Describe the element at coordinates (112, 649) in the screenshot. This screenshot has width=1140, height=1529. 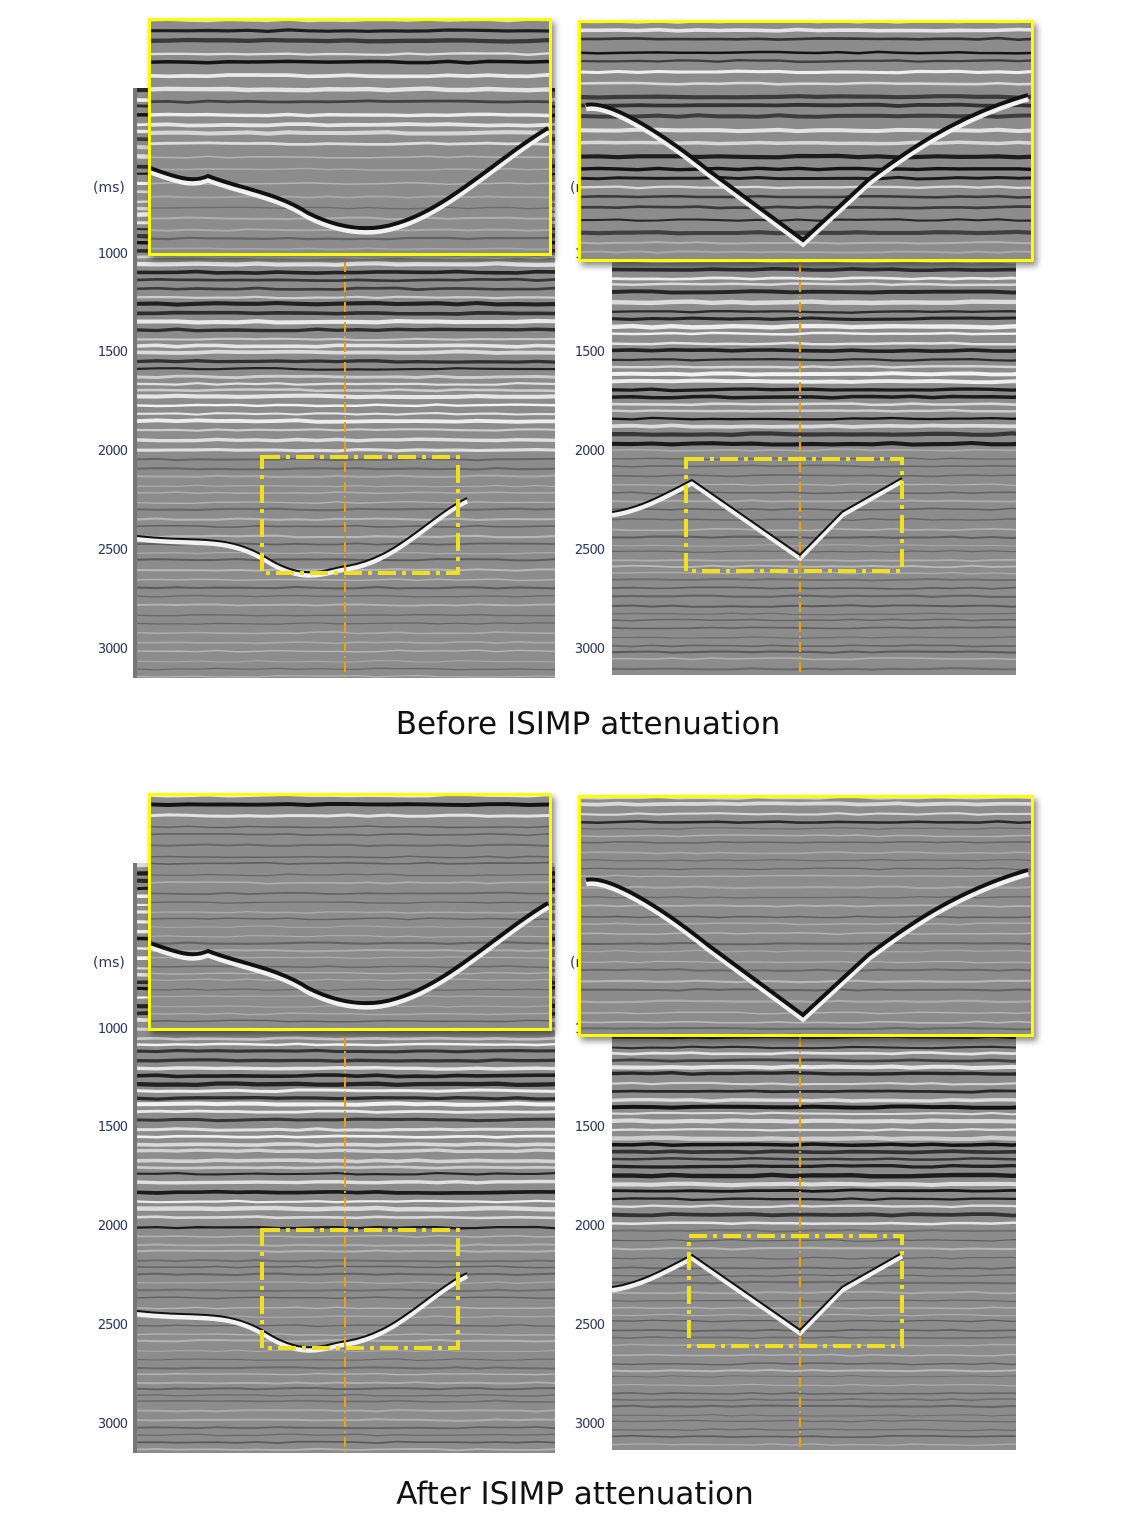
I see `before-left-tick-label: 3000` at that location.